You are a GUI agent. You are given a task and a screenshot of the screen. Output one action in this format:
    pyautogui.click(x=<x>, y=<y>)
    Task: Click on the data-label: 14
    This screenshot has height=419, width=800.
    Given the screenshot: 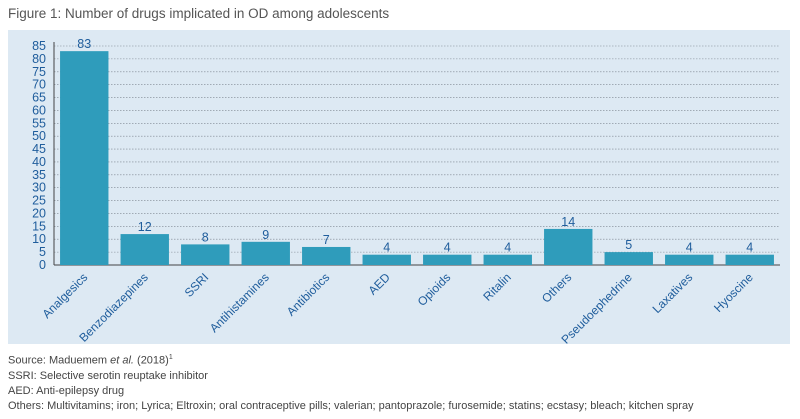 What is the action you would take?
    pyautogui.click(x=568, y=222)
    